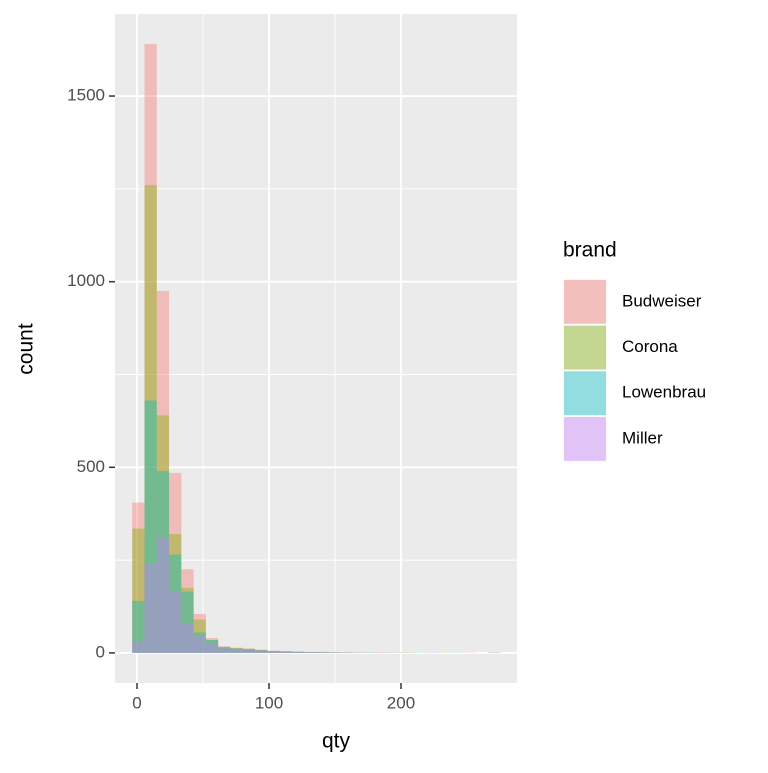 The image size is (768, 773). Describe the element at coordinates (650, 346) in the screenshot. I see `legend-label: Corona` at that location.